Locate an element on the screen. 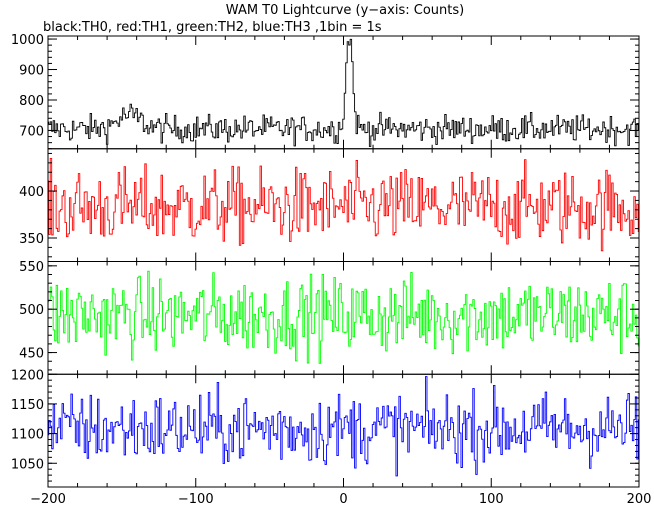 The height and width of the screenshot is (505, 654). y-tick-label: 500 is located at coordinates (31, 310).